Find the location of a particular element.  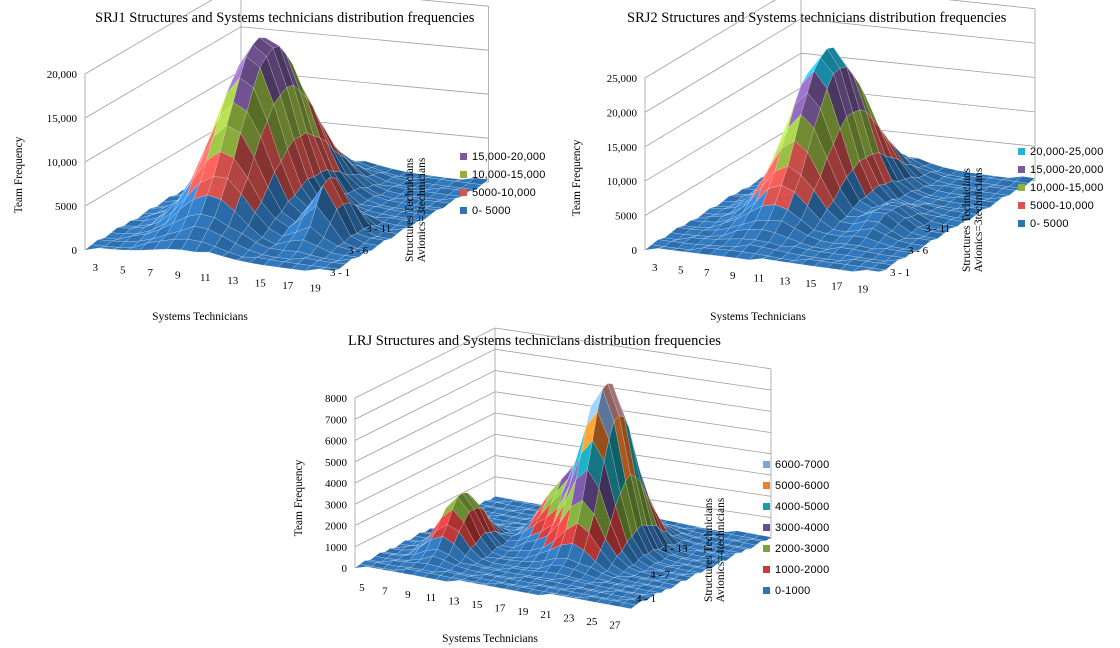

legend-entry: 4000-5000 is located at coordinates (802, 507).